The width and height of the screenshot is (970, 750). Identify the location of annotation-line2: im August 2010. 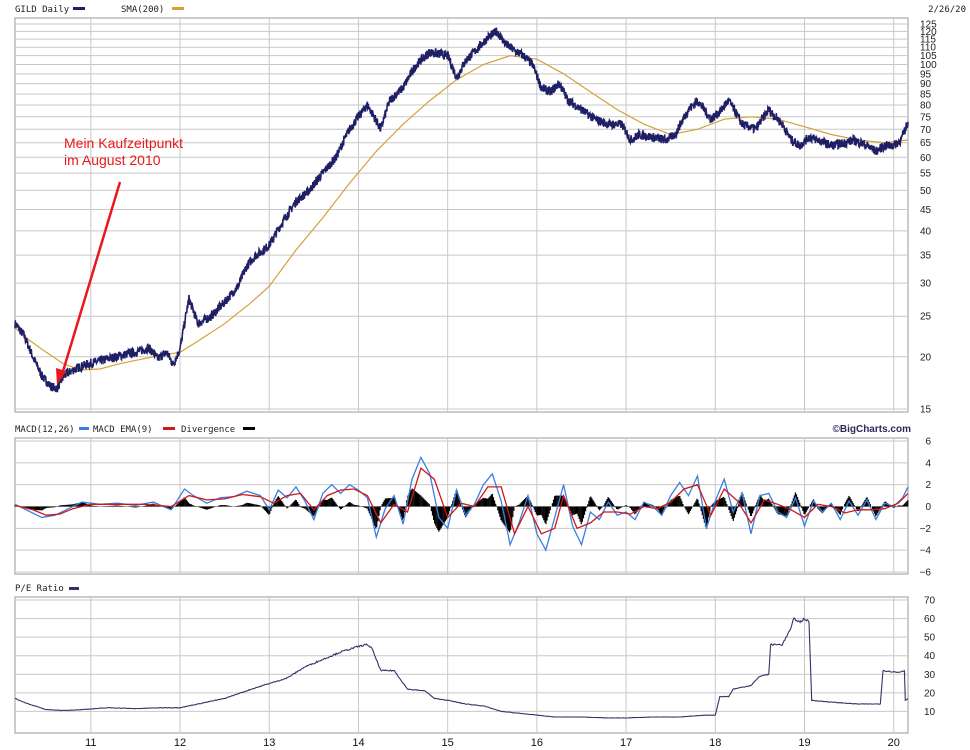
(112, 160).